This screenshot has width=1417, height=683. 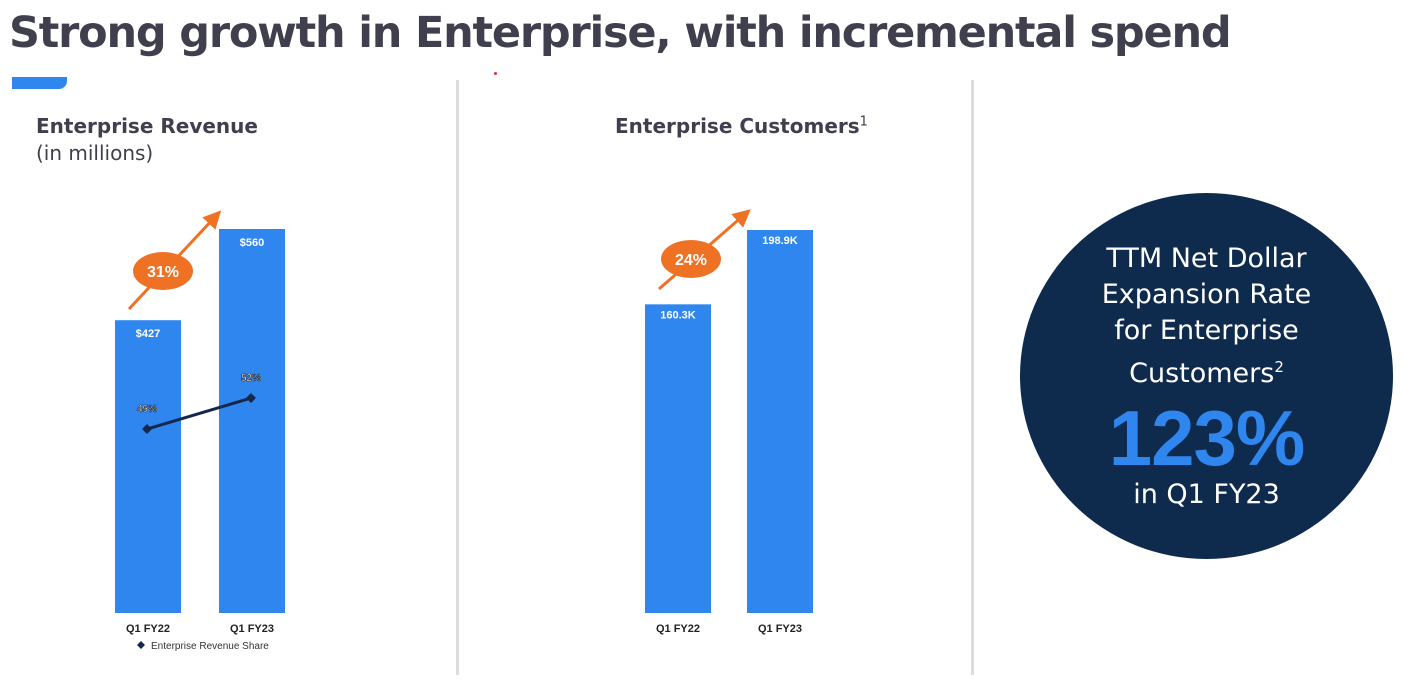 I want to click on revenue-growth-badge, so click(x=163, y=271).